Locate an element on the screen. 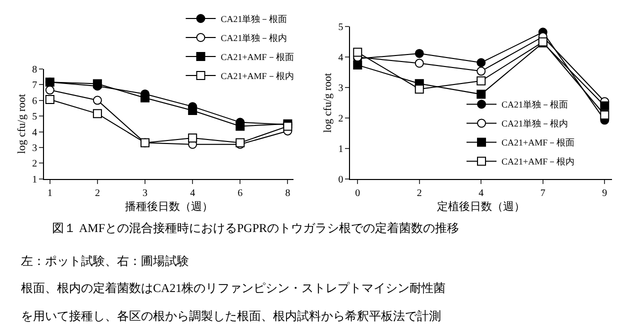  x-tick-label: 8 is located at coordinates (287, 193).